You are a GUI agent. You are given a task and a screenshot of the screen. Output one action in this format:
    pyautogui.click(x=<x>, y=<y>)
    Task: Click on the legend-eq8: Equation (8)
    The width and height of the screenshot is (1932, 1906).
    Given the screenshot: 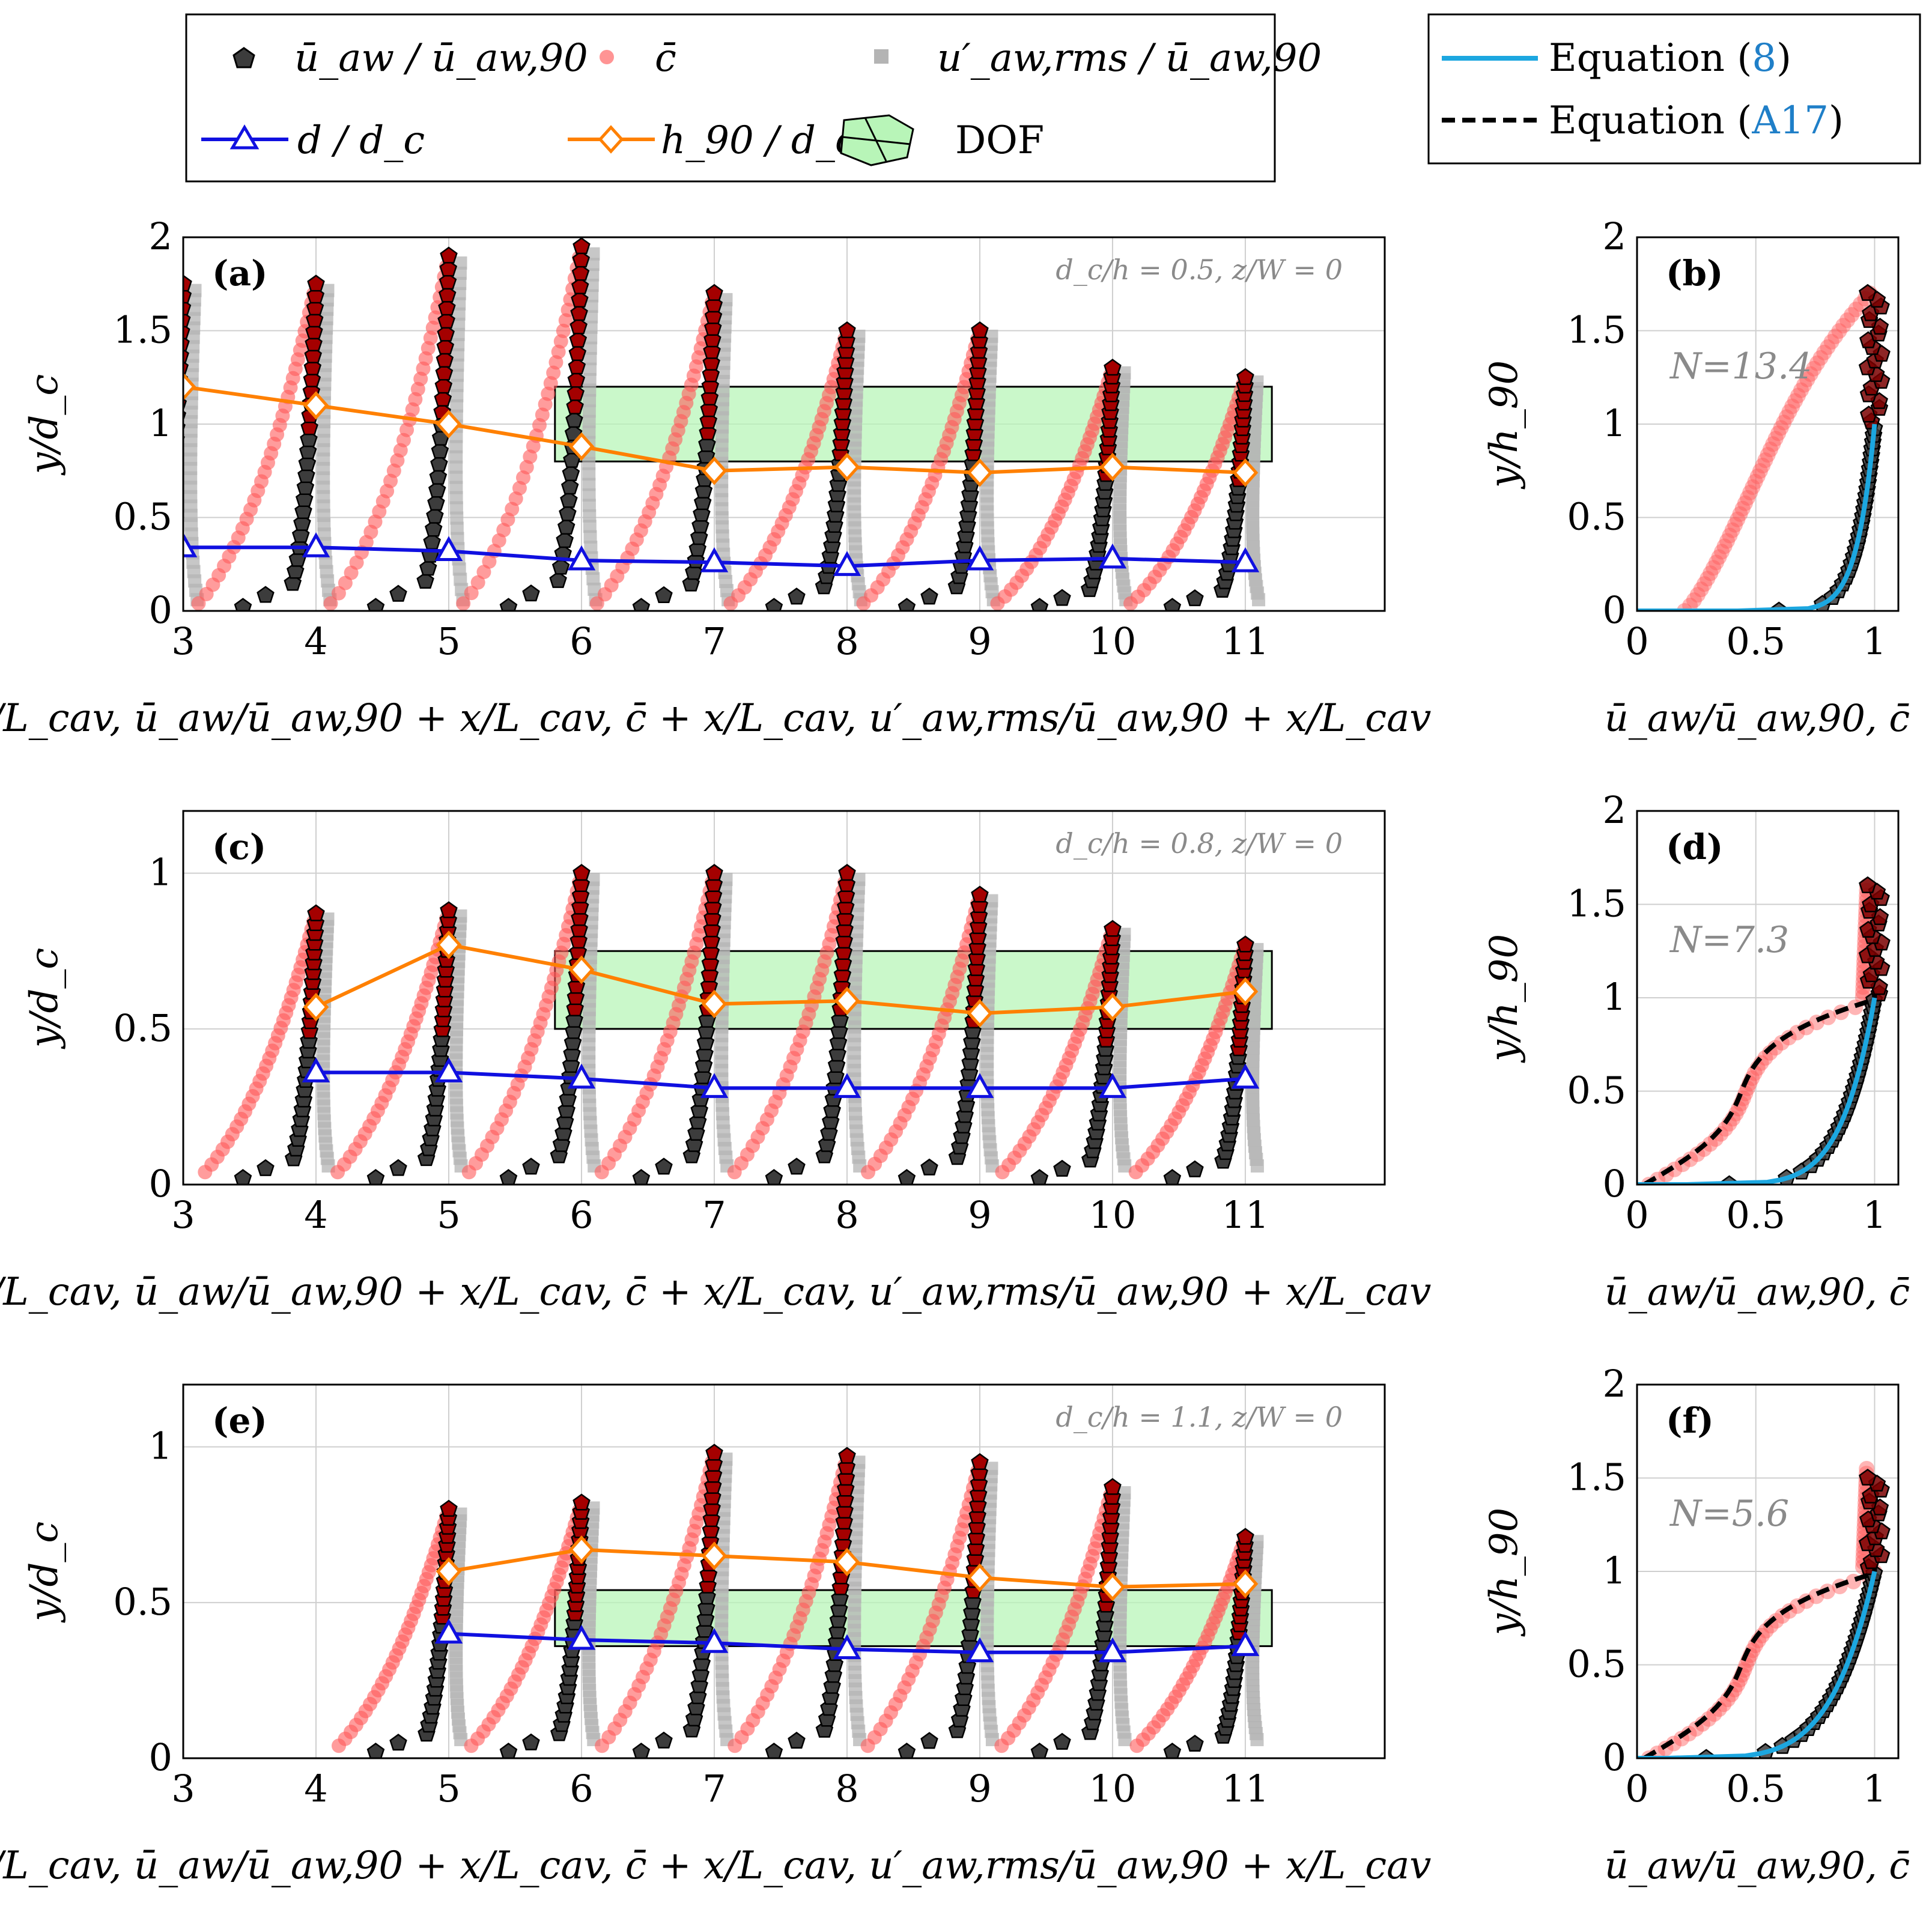 What is the action you would take?
    pyautogui.click(x=1616, y=58)
    